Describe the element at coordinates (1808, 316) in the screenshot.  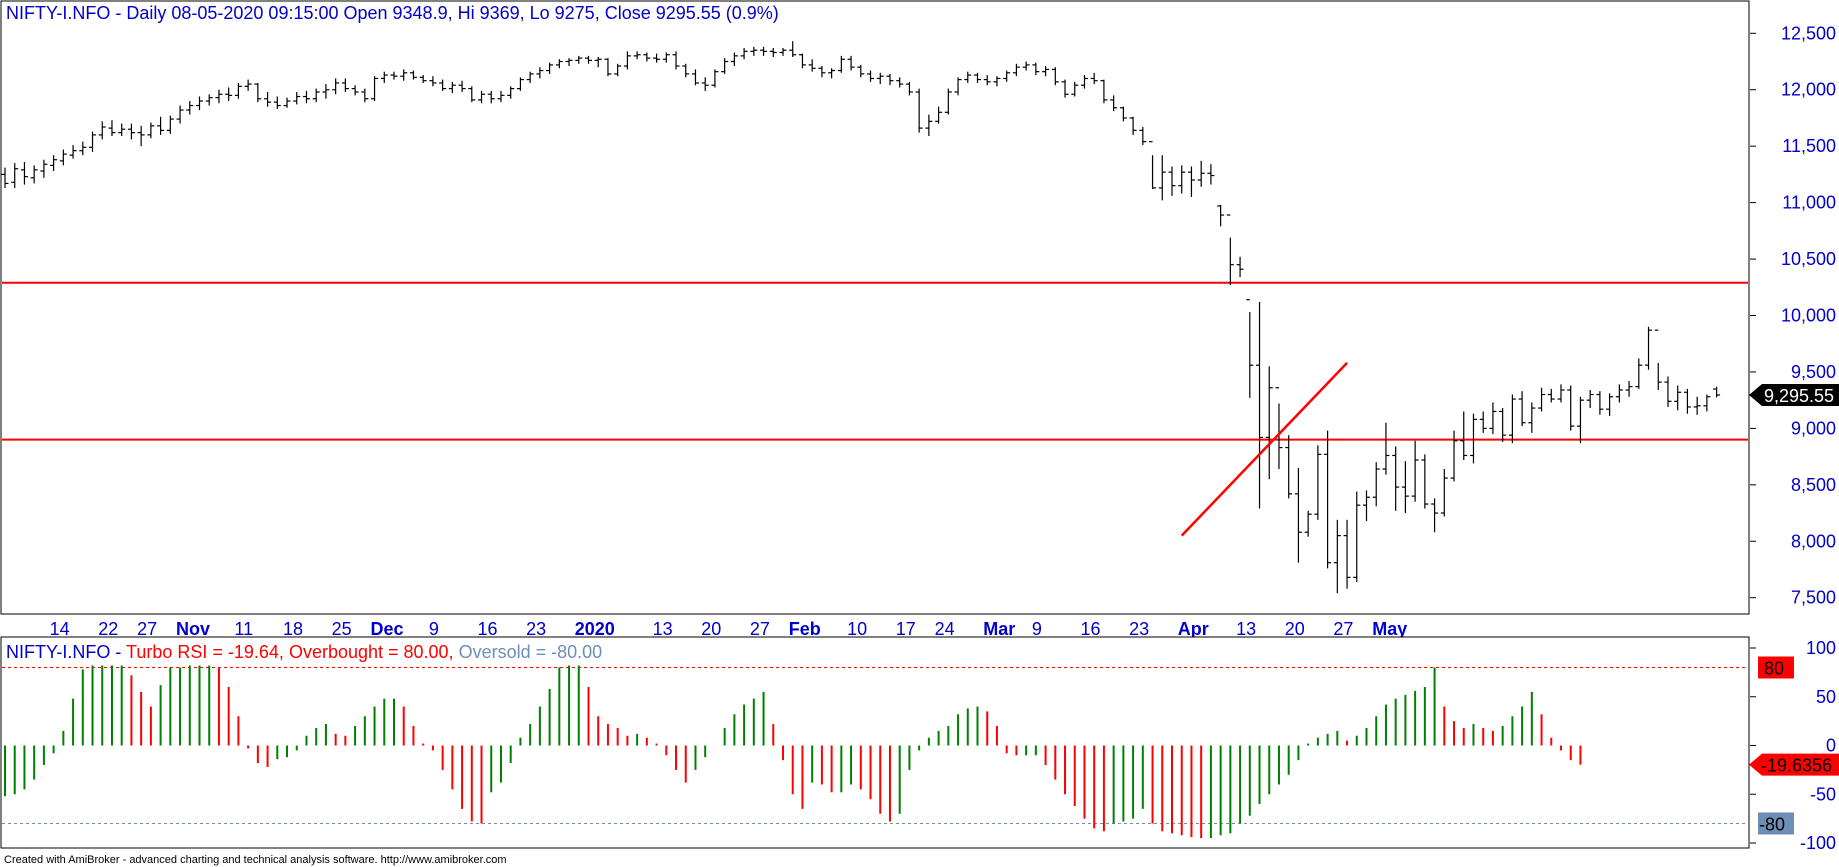
I see `y-tick-label: 10,000` at that location.